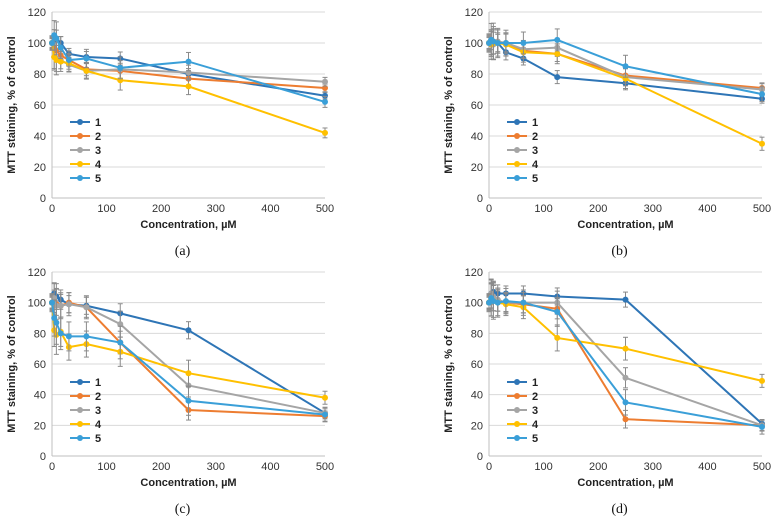 This screenshot has height=523, width=777. Describe the element at coordinates (37, 13) in the screenshot. I see `y-tick-label: 120` at that location.